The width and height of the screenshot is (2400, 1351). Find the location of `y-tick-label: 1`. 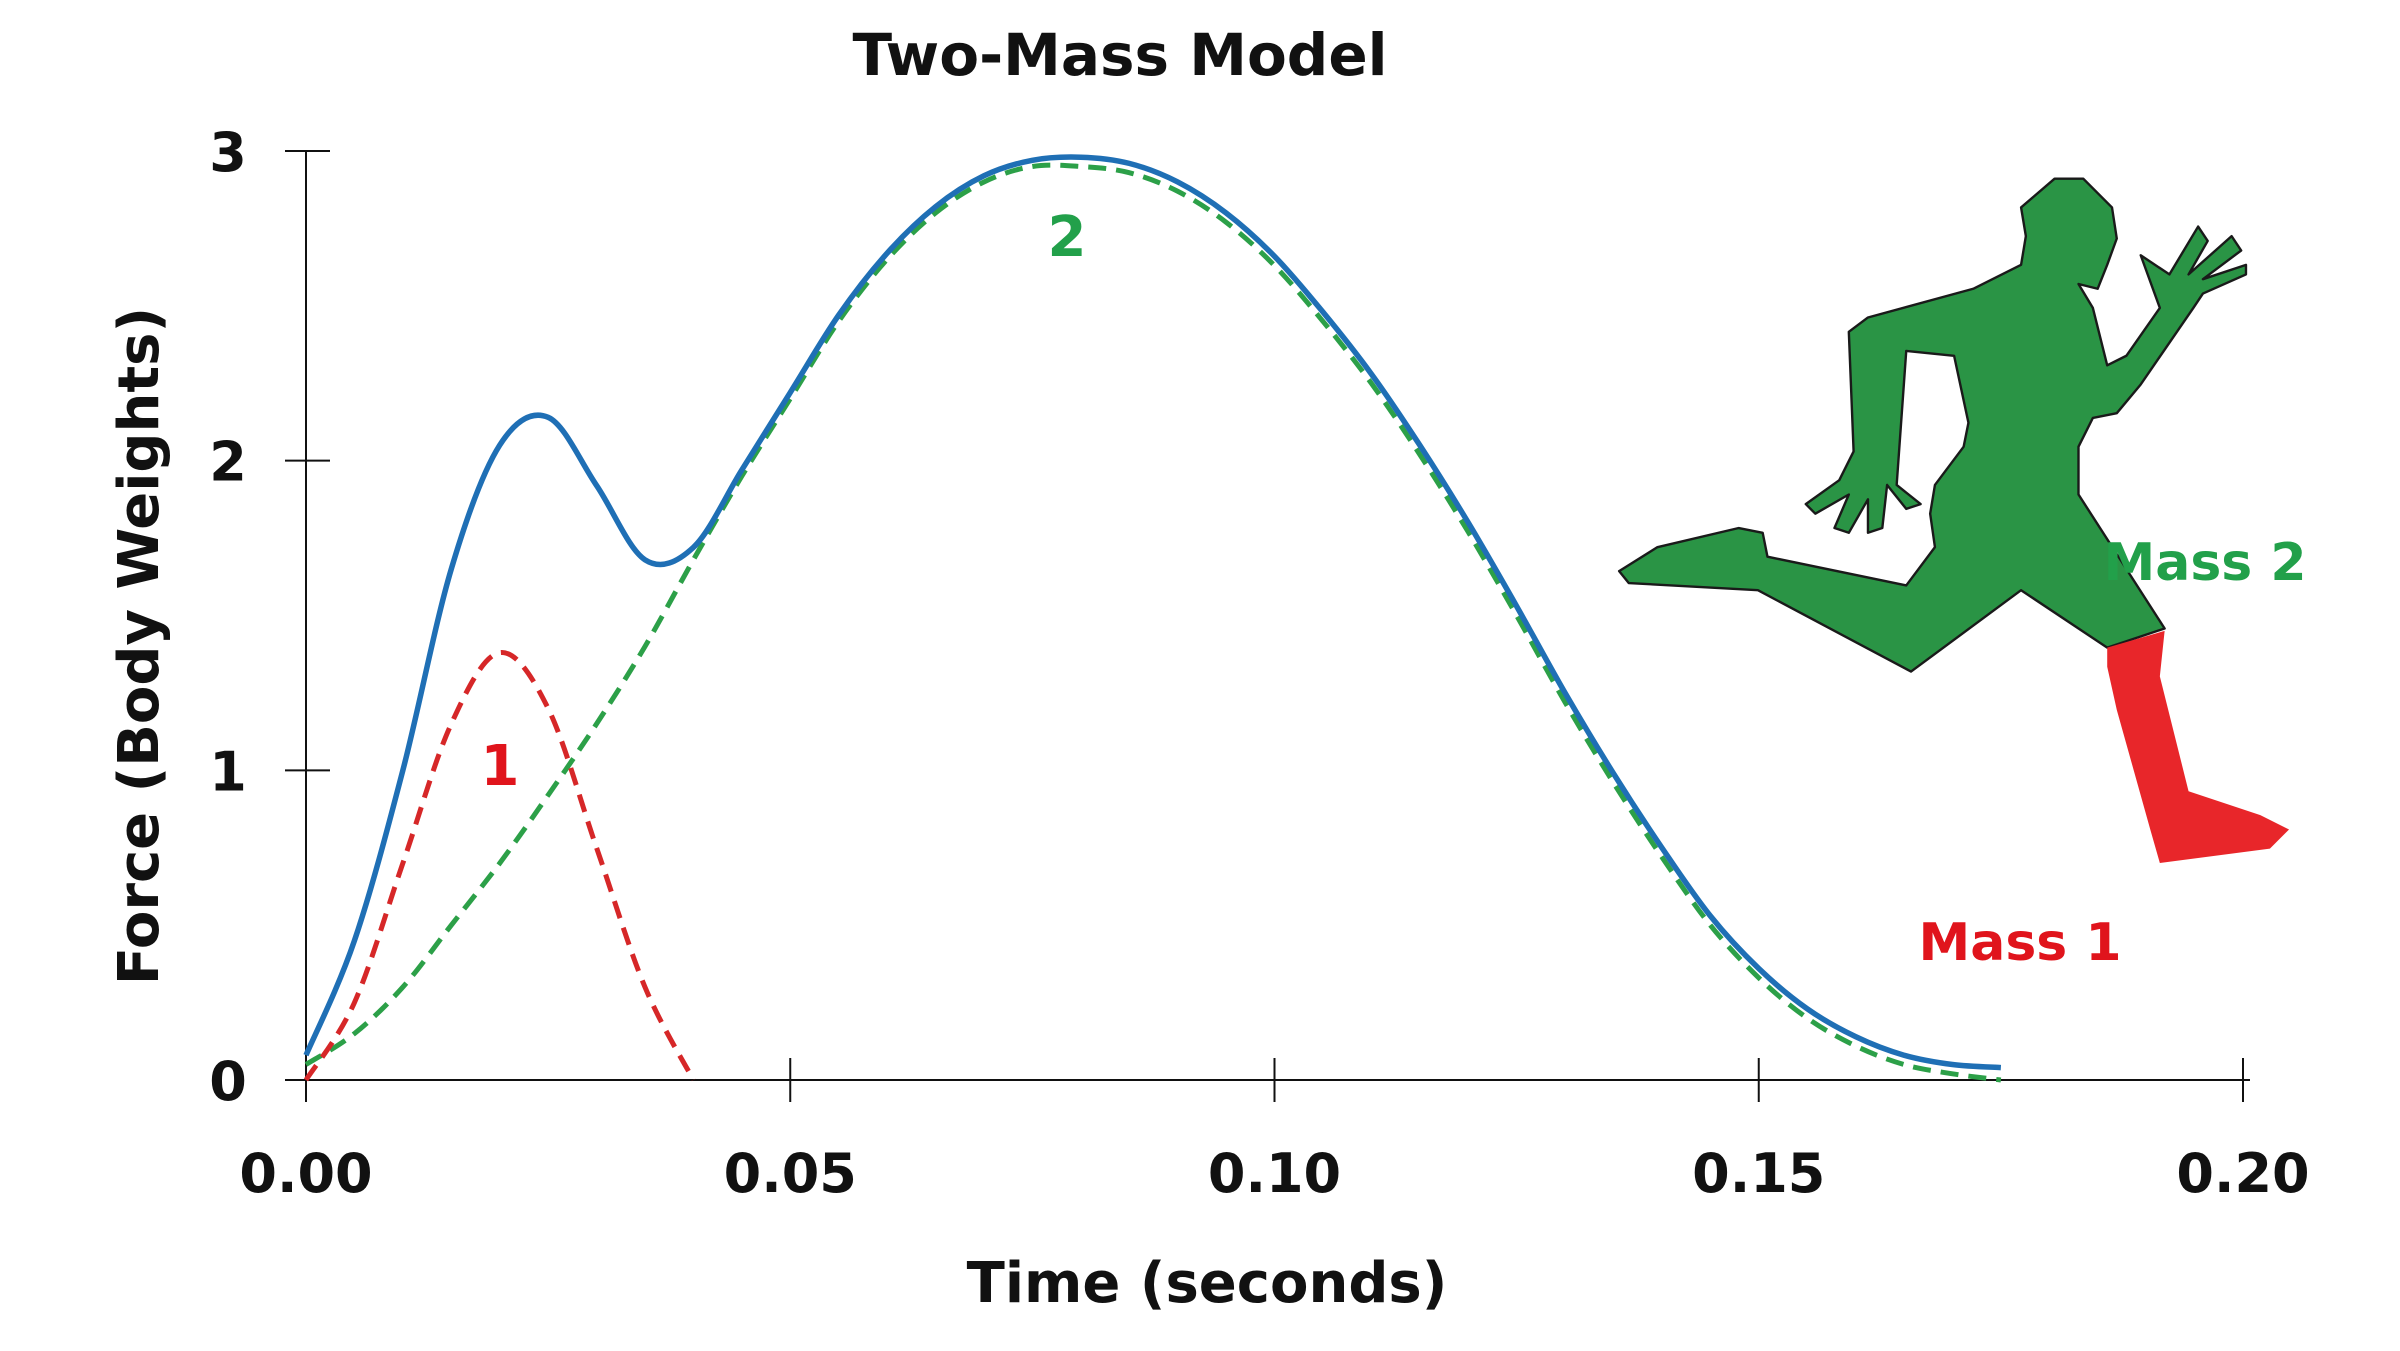

y-tick-label: 1 is located at coordinates (228, 771).